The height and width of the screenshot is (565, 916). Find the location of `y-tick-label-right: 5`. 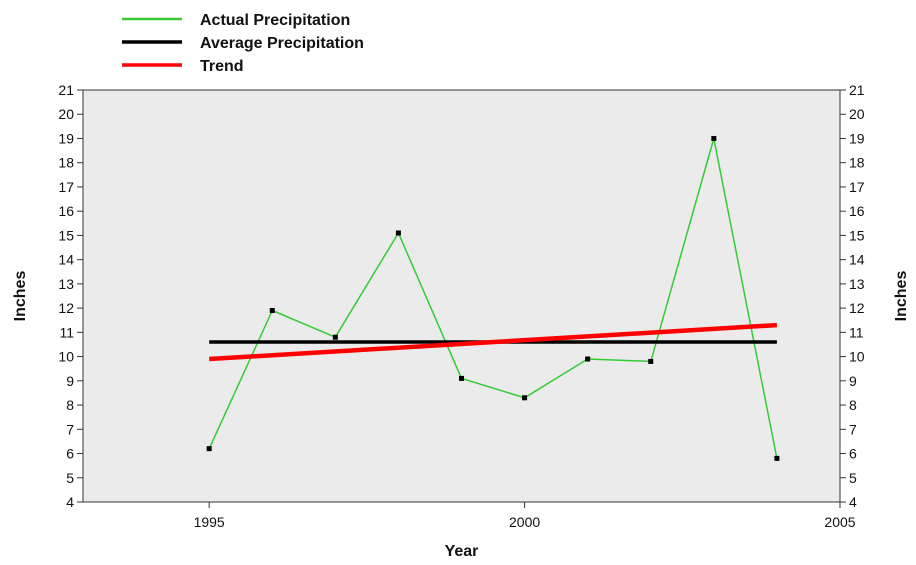

y-tick-label-right: 5 is located at coordinates (853, 478).